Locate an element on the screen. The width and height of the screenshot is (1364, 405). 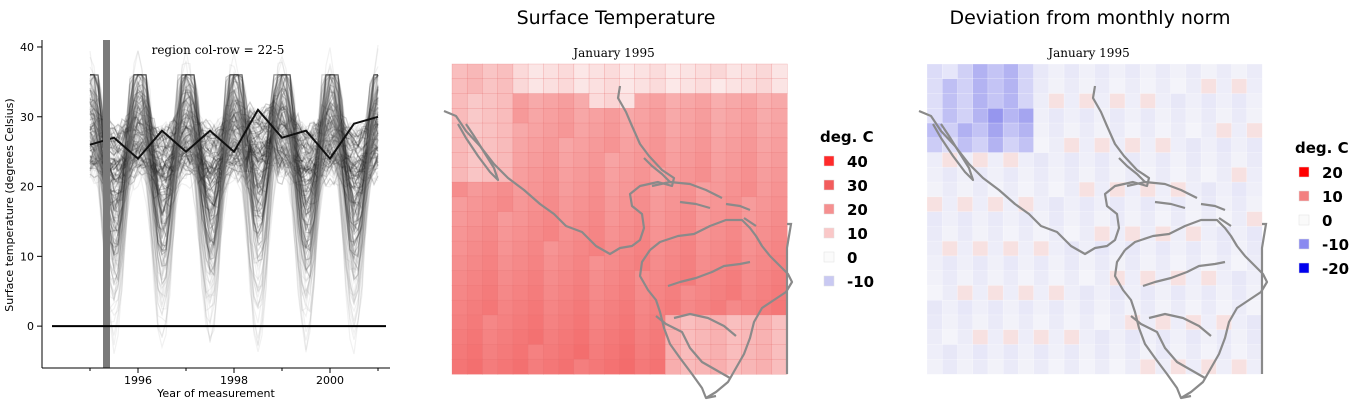
year-cursor is located at coordinates (106, 204).